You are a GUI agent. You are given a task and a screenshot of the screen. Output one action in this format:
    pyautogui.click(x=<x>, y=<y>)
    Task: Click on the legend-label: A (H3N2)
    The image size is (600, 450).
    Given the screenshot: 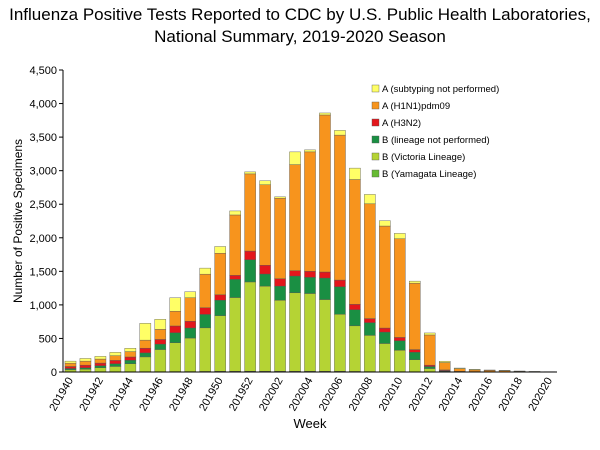 What is the action you would take?
    pyautogui.click(x=401, y=123)
    